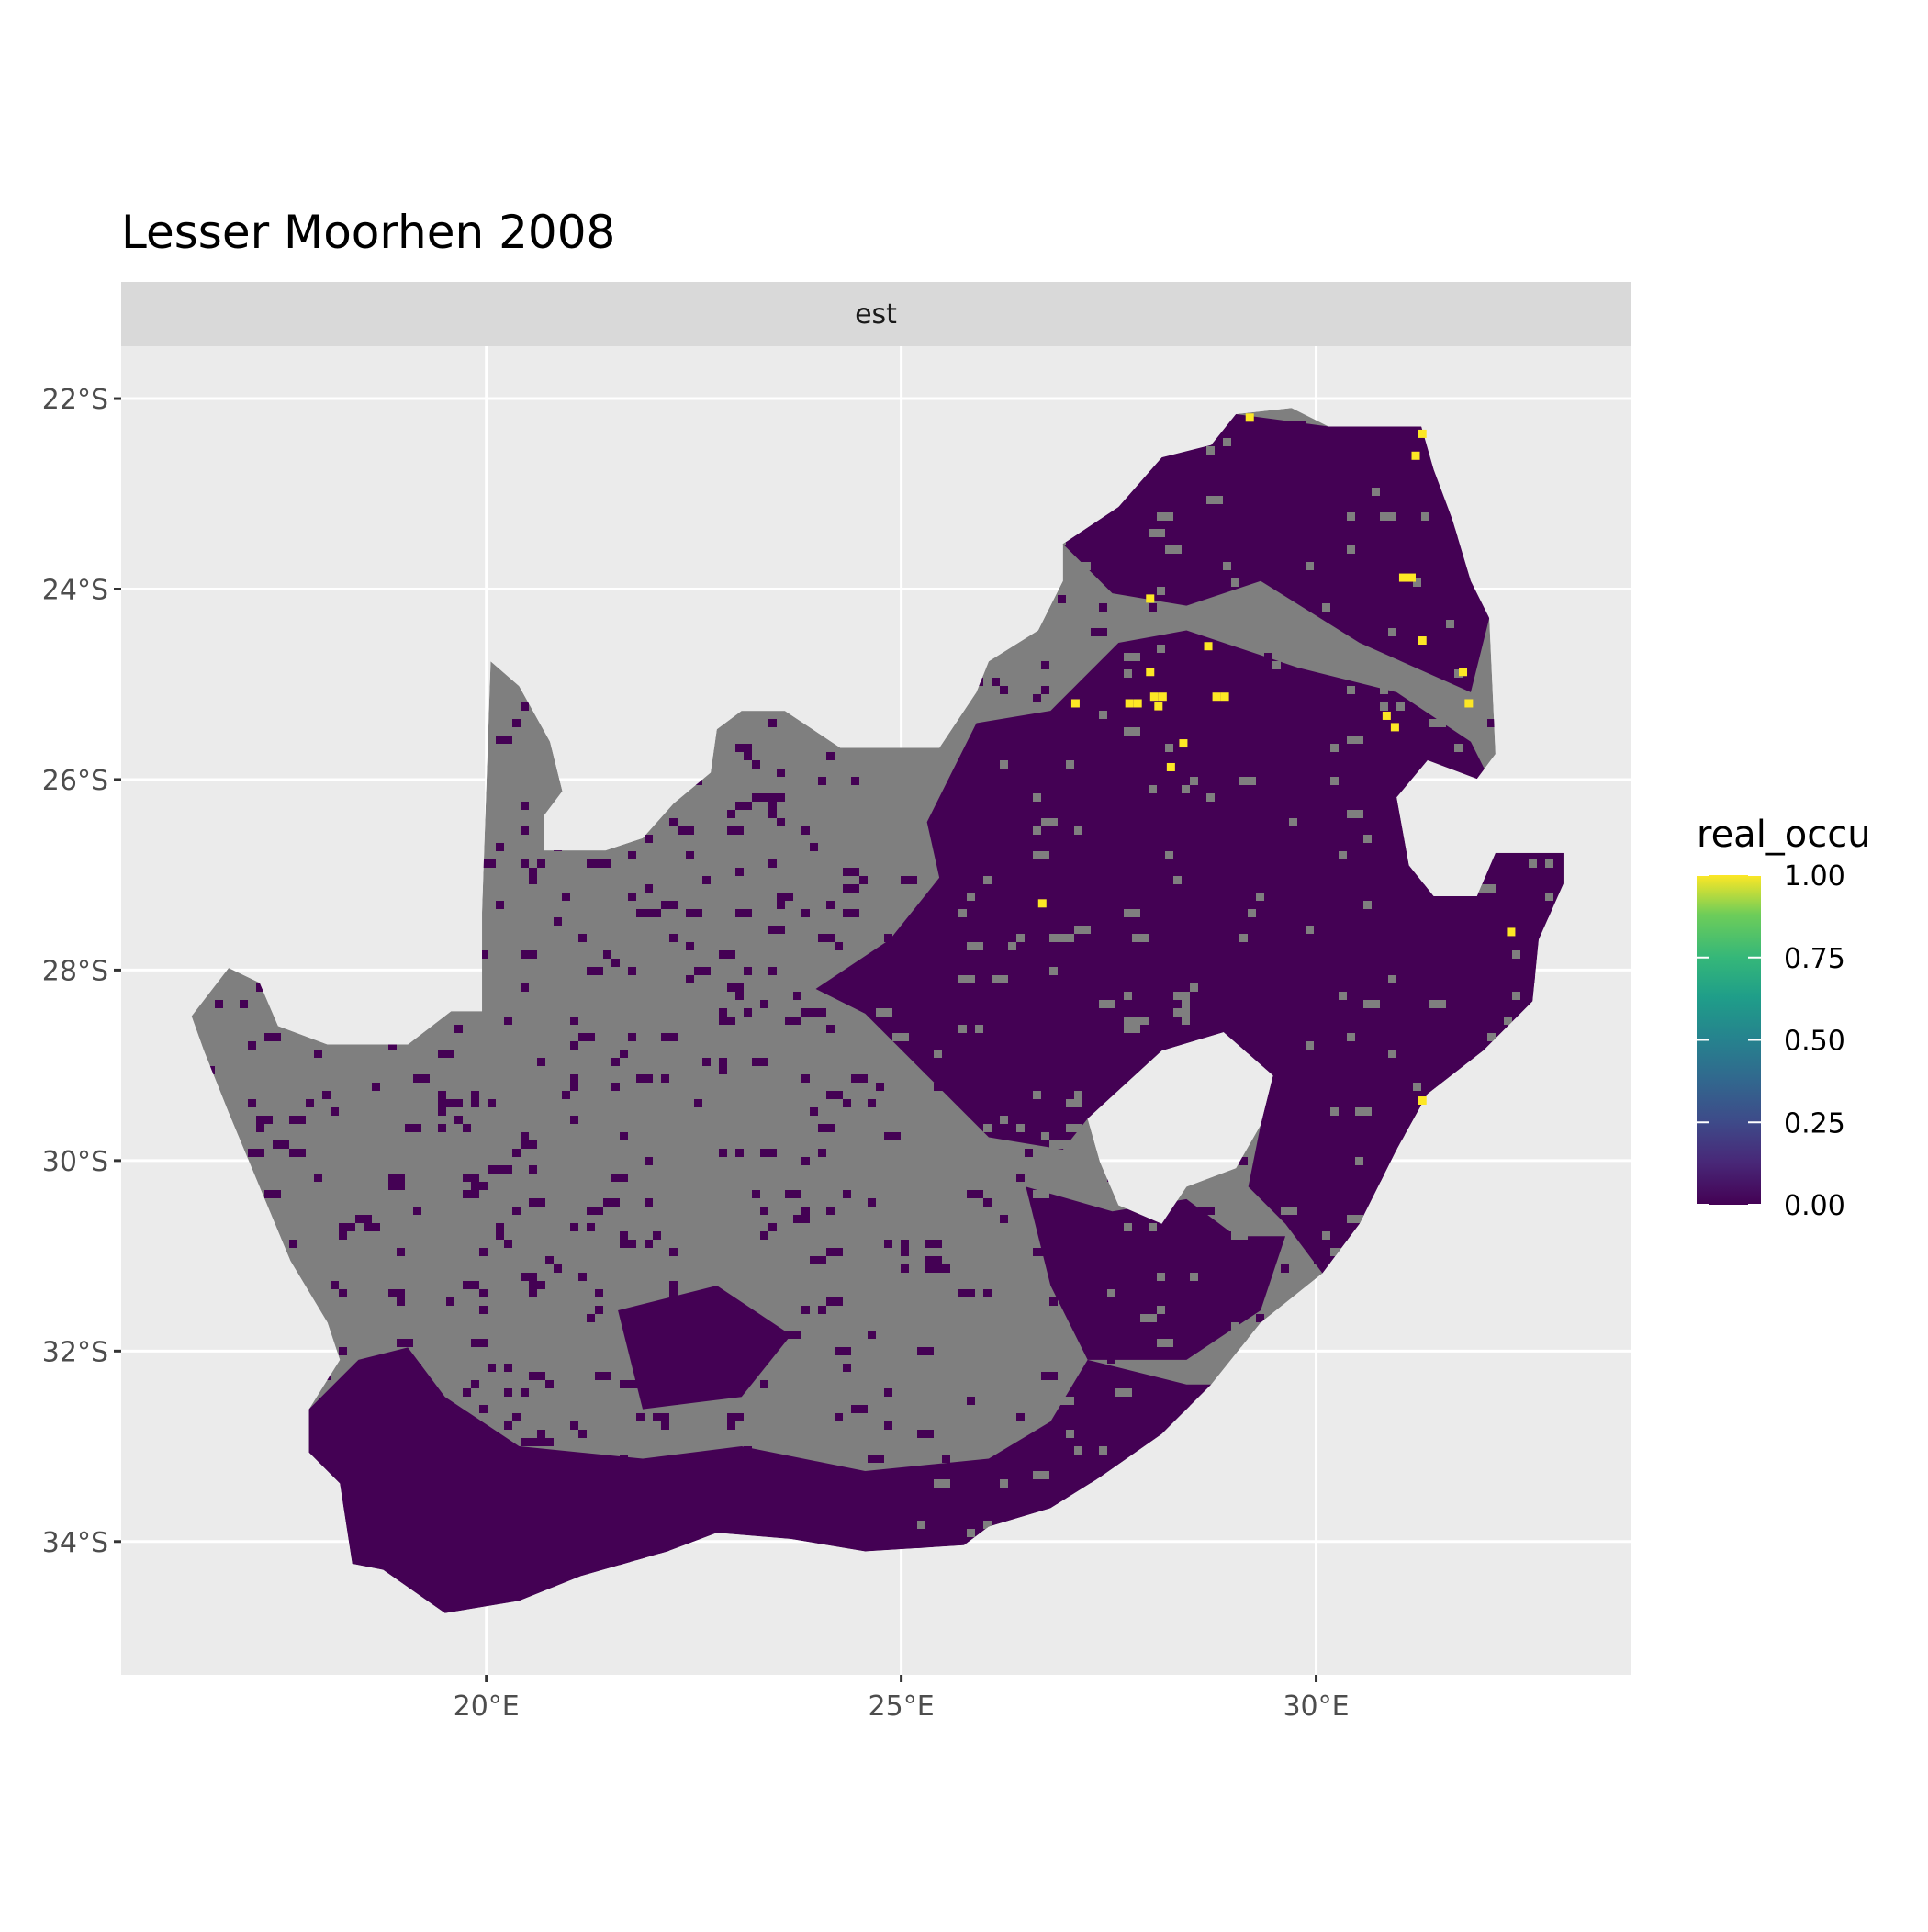 The image size is (1928, 1932). What do you see at coordinates (75, 591) in the screenshot?
I see `tick-label-y: 24°S` at bounding box center [75, 591].